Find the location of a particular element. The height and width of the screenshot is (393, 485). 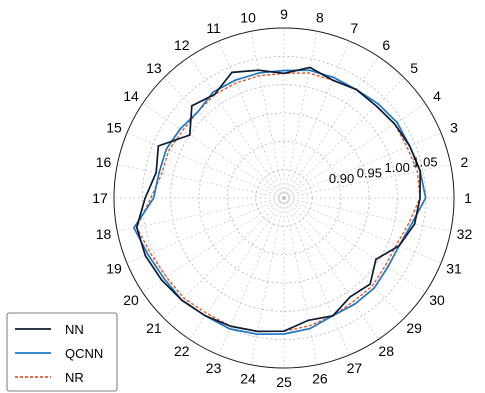

angular-tick-label-32: 32 is located at coordinates (465, 234).